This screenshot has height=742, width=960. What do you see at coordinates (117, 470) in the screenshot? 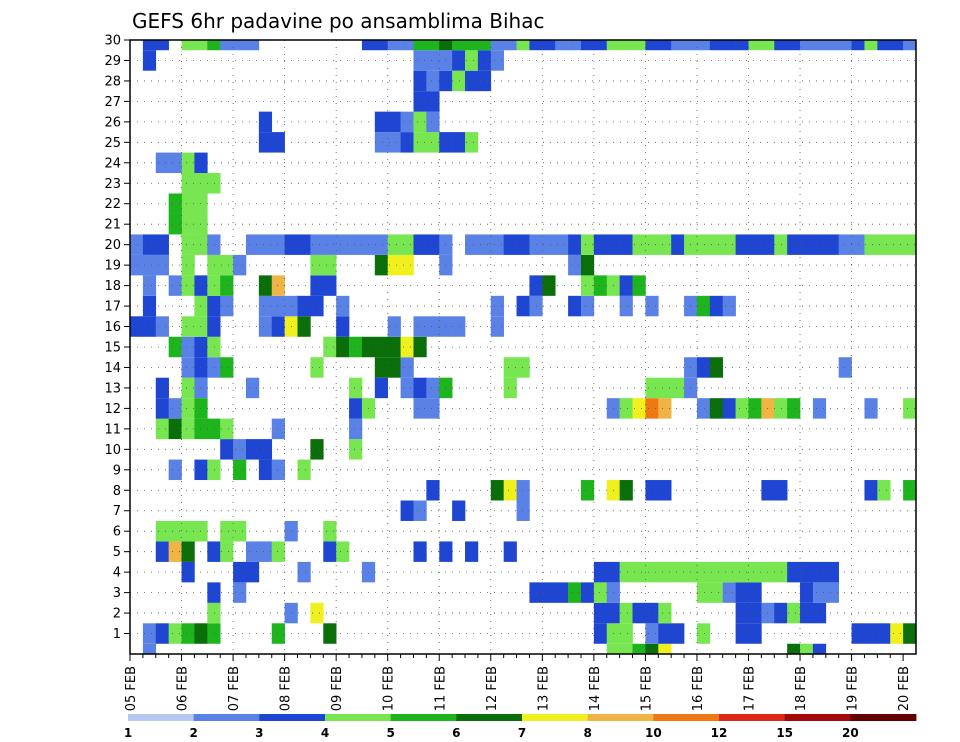
I see `y-tick-label: 9` at bounding box center [117, 470].